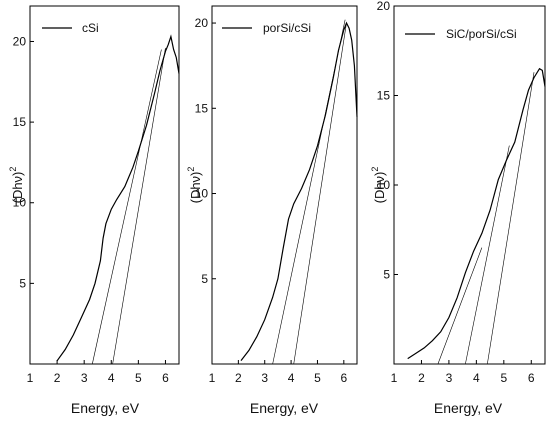 The image size is (550, 424). I want to click on legend: porSi/cSi, so click(266, 28).